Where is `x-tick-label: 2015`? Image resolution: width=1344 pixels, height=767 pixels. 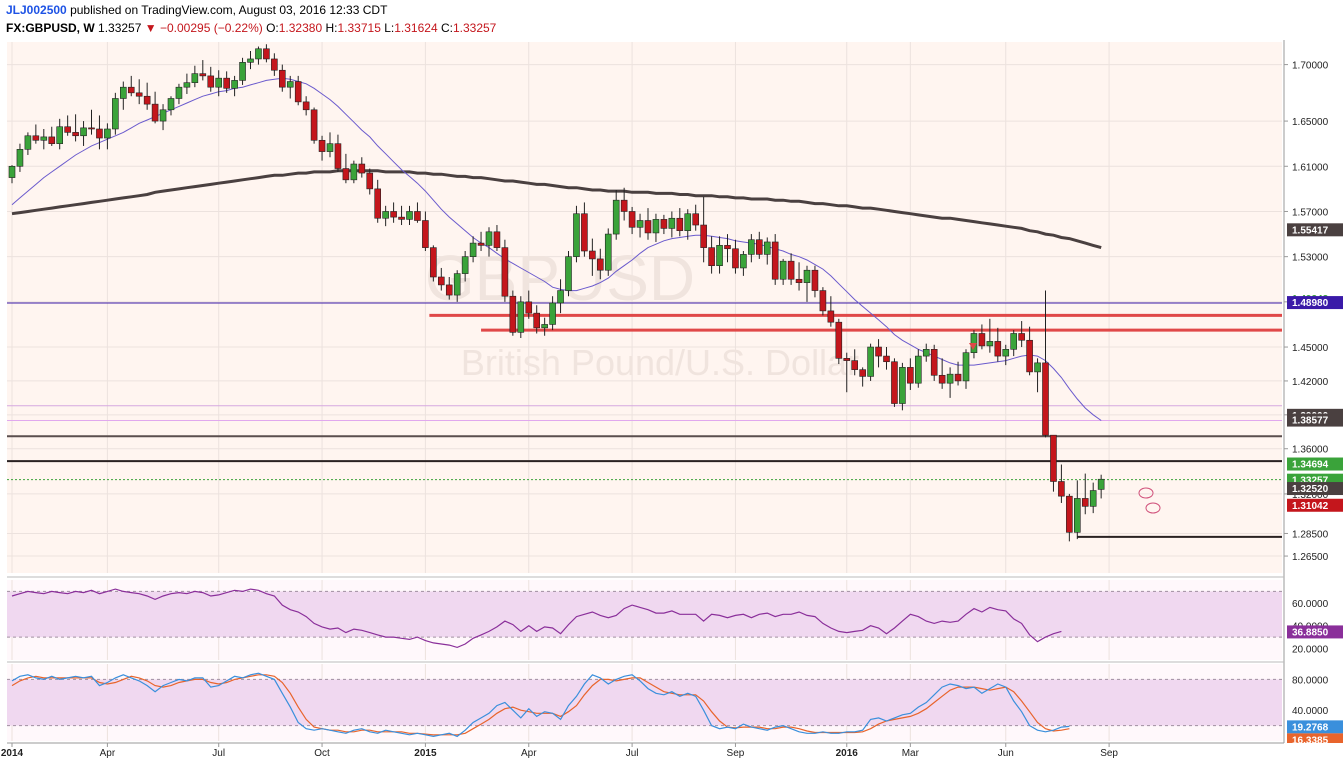 x-tick-label: 2015 is located at coordinates (425, 753).